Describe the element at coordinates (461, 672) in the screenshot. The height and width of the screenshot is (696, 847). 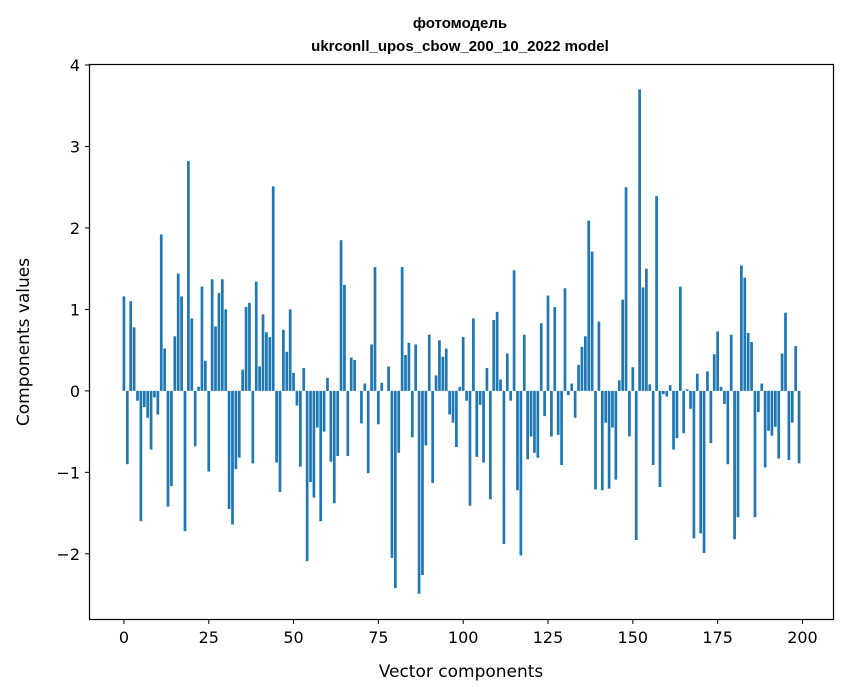
I see `x-axis-label: Vector components` at that location.